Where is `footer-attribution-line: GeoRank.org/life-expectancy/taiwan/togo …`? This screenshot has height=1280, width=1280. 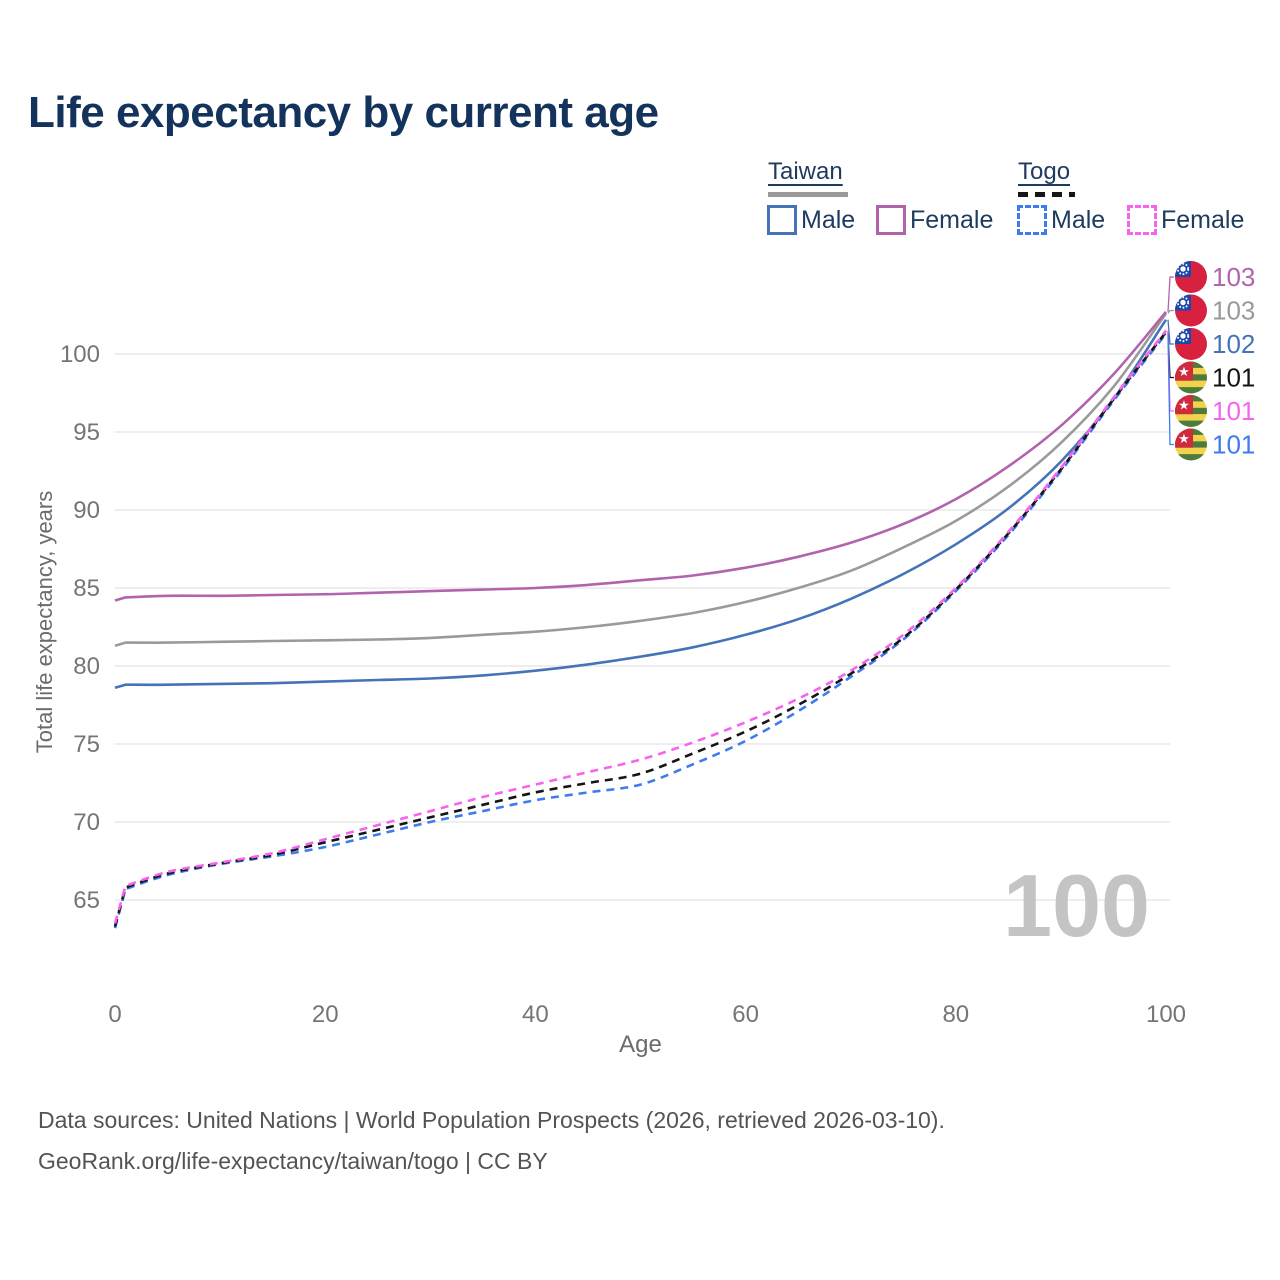 footer-attribution-line: GeoRank.org/life-expectancy/taiwan/togo … is located at coordinates (293, 1161).